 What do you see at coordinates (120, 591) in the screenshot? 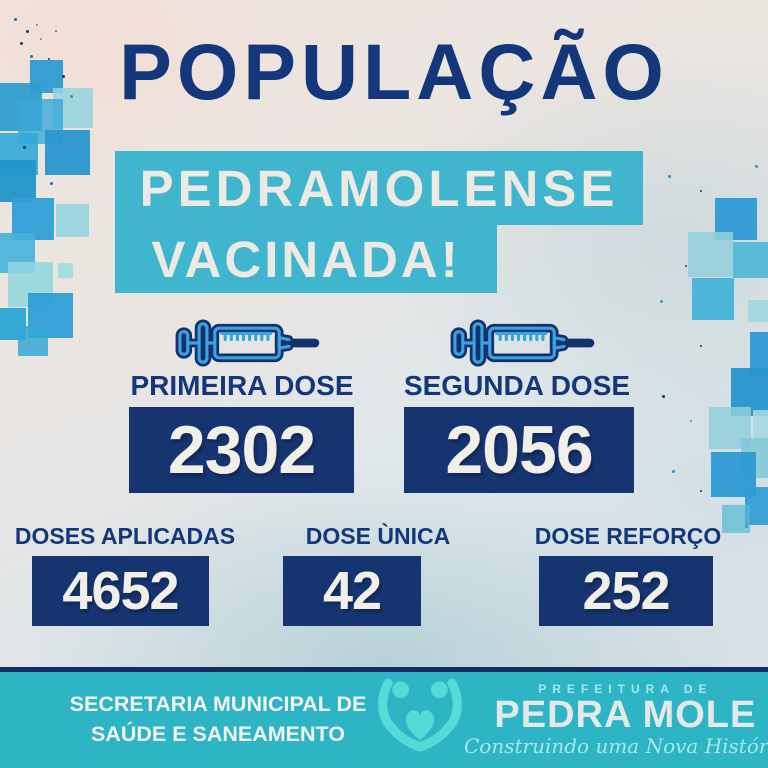
I see `stat-value-doses-aplicadas: 4652` at bounding box center [120, 591].